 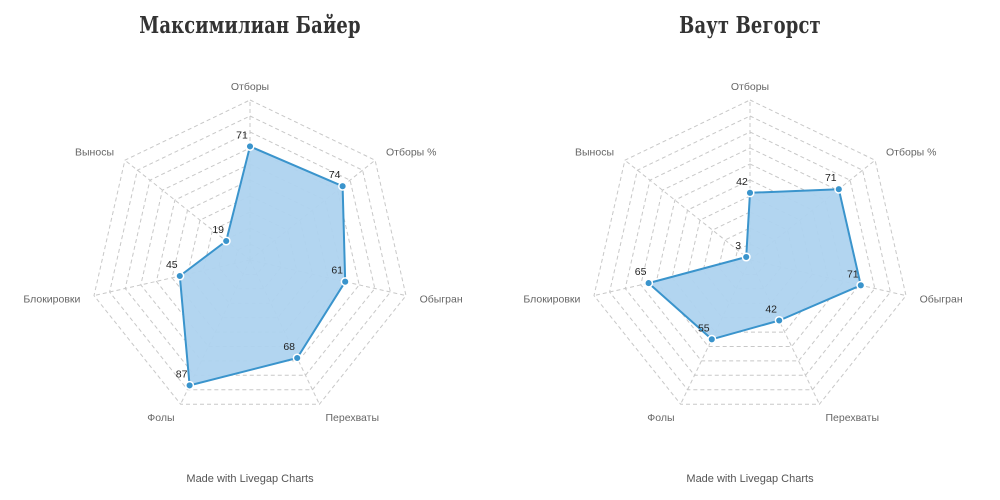 I want to click on data-label: 87, so click(x=182, y=374).